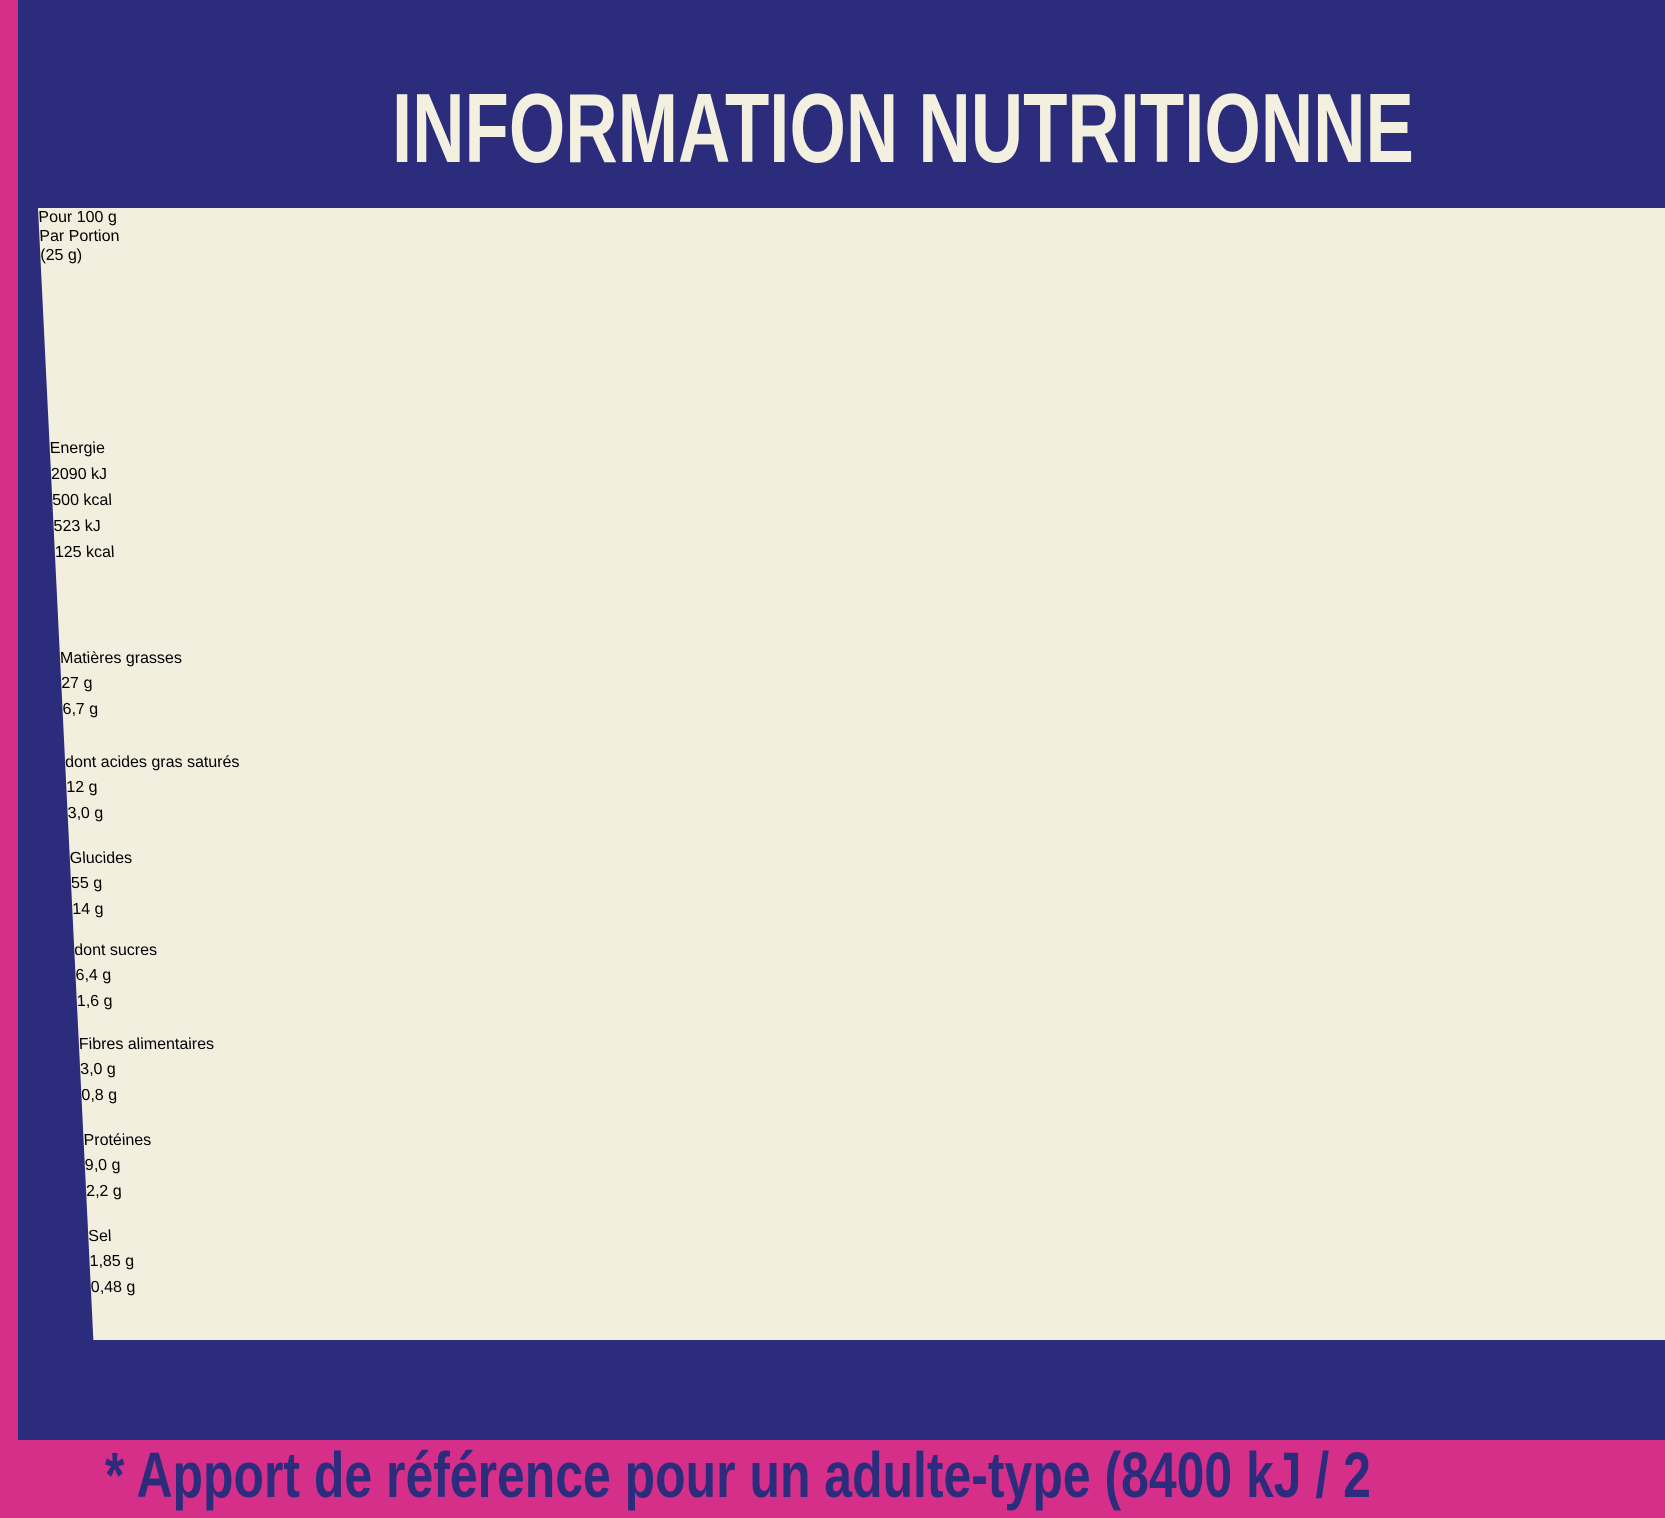 This screenshot has height=1518, width=1665. Describe the element at coordinates (78, 217) in the screenshot. I see `column-header: Pour 100 g` at that location.